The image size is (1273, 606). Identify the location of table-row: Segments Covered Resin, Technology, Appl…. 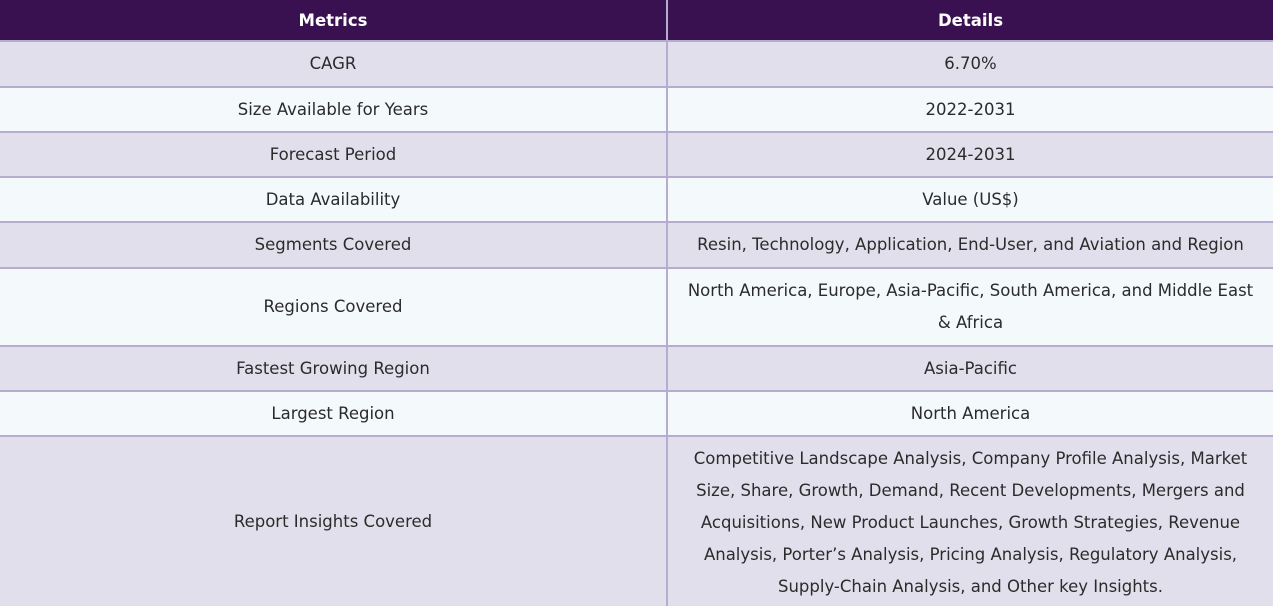
(636, 245).